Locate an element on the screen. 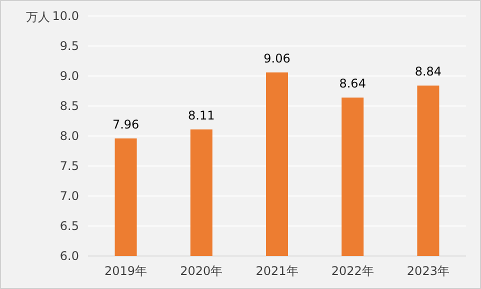  y-tick-label: 9.0 is located at coordinates (69, 76).